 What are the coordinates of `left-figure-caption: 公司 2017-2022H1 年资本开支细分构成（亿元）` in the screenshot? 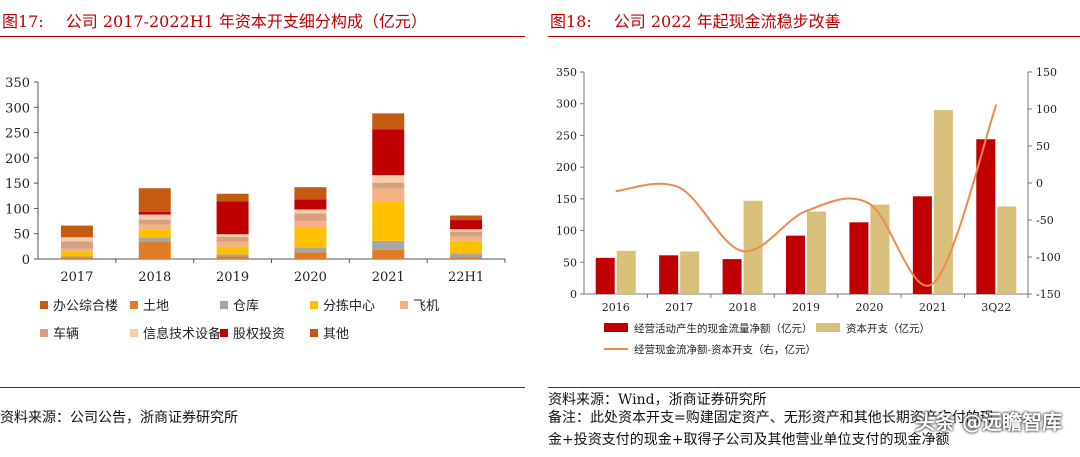 It's located at (246, 21).